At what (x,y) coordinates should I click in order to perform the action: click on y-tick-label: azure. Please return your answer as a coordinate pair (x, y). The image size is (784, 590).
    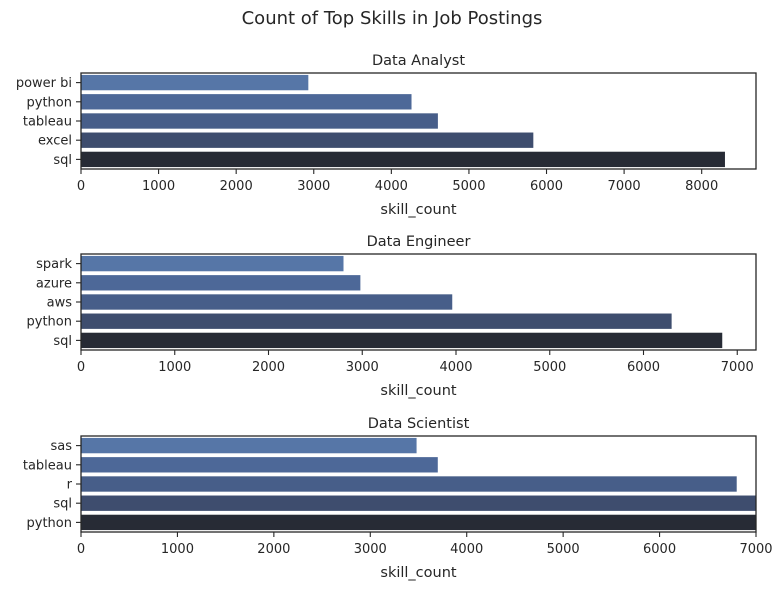
    Looking at the image, I should click on (54, 283).